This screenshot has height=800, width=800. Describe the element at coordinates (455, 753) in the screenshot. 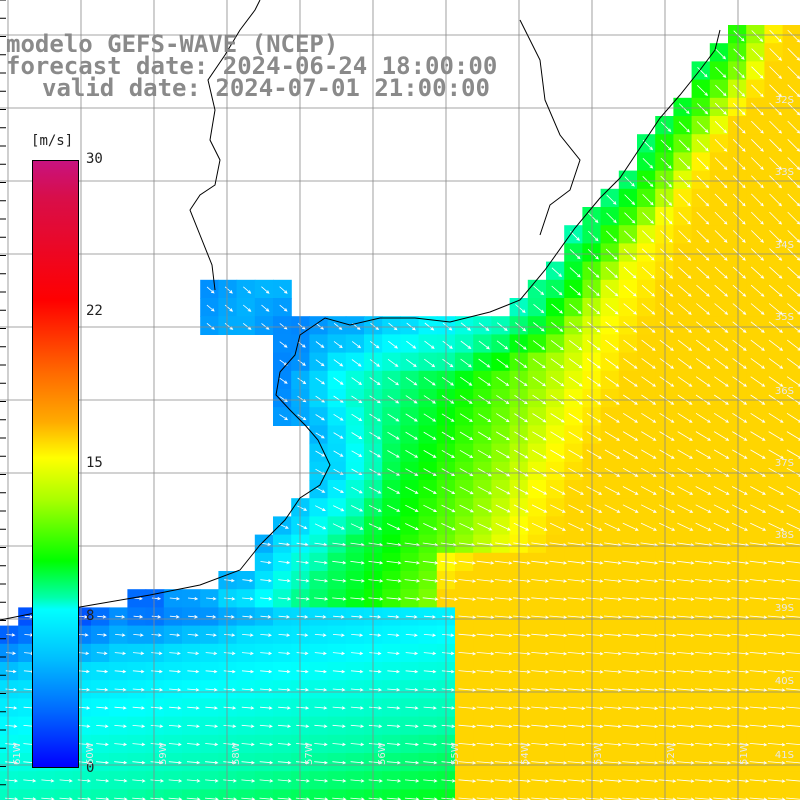

I see `lon-label: 55W` at that location.